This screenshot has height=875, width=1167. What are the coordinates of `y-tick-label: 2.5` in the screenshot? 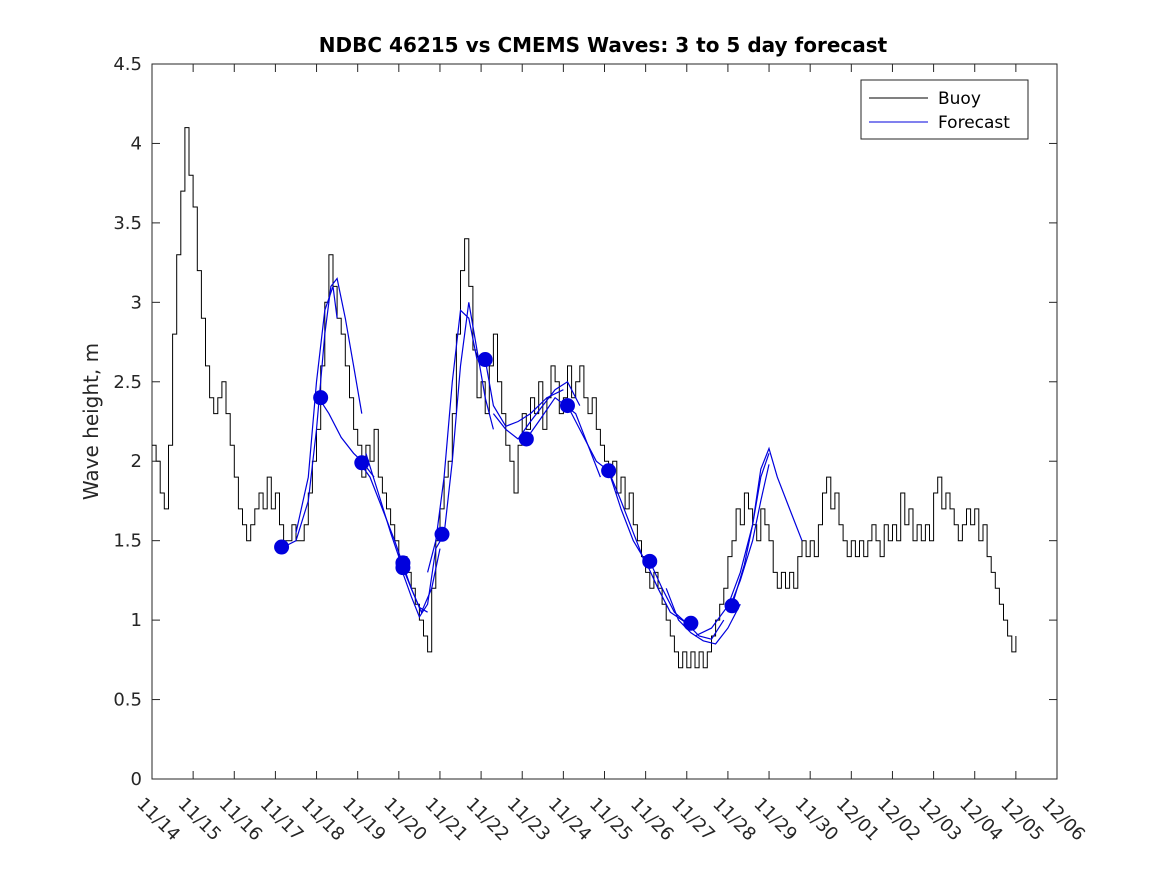 It's located at (127, 382).